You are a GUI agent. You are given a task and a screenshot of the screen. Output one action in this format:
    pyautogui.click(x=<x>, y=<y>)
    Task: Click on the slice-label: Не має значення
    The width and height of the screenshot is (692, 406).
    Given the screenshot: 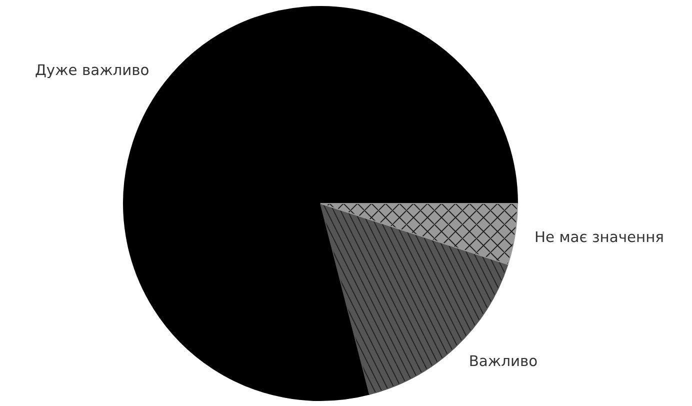 What is the action you would take?
    pyautogui.click(x=599, y=237)
    